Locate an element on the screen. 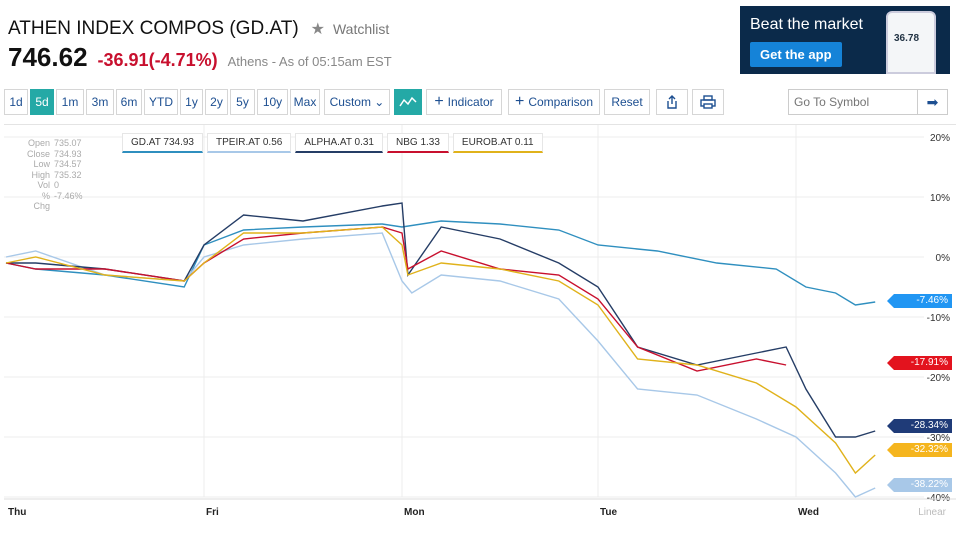  readout-row: Open 735.07 is located at coordinates (53, 143).